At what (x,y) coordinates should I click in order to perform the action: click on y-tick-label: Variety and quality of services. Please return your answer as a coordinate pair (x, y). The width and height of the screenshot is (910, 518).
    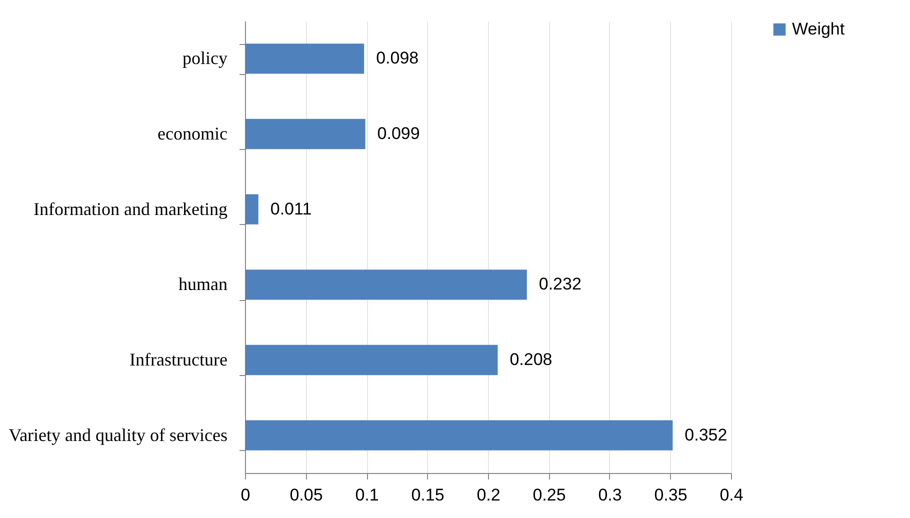
    Looking at the image, I should click on (118, 434).